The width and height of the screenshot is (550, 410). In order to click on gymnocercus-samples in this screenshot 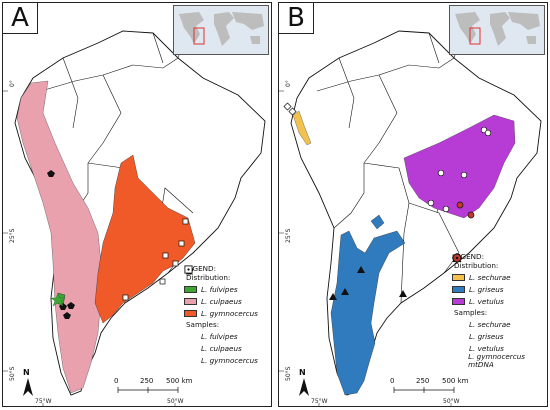, I will do `click(155, 259)`.